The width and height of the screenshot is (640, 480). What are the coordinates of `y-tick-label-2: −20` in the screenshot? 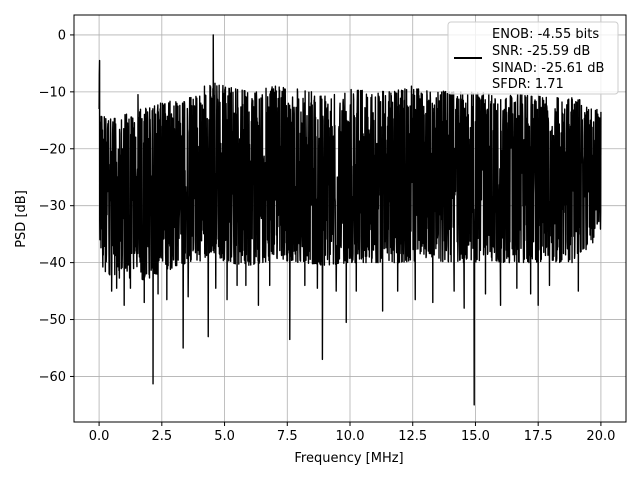 It's located at (52, 149).